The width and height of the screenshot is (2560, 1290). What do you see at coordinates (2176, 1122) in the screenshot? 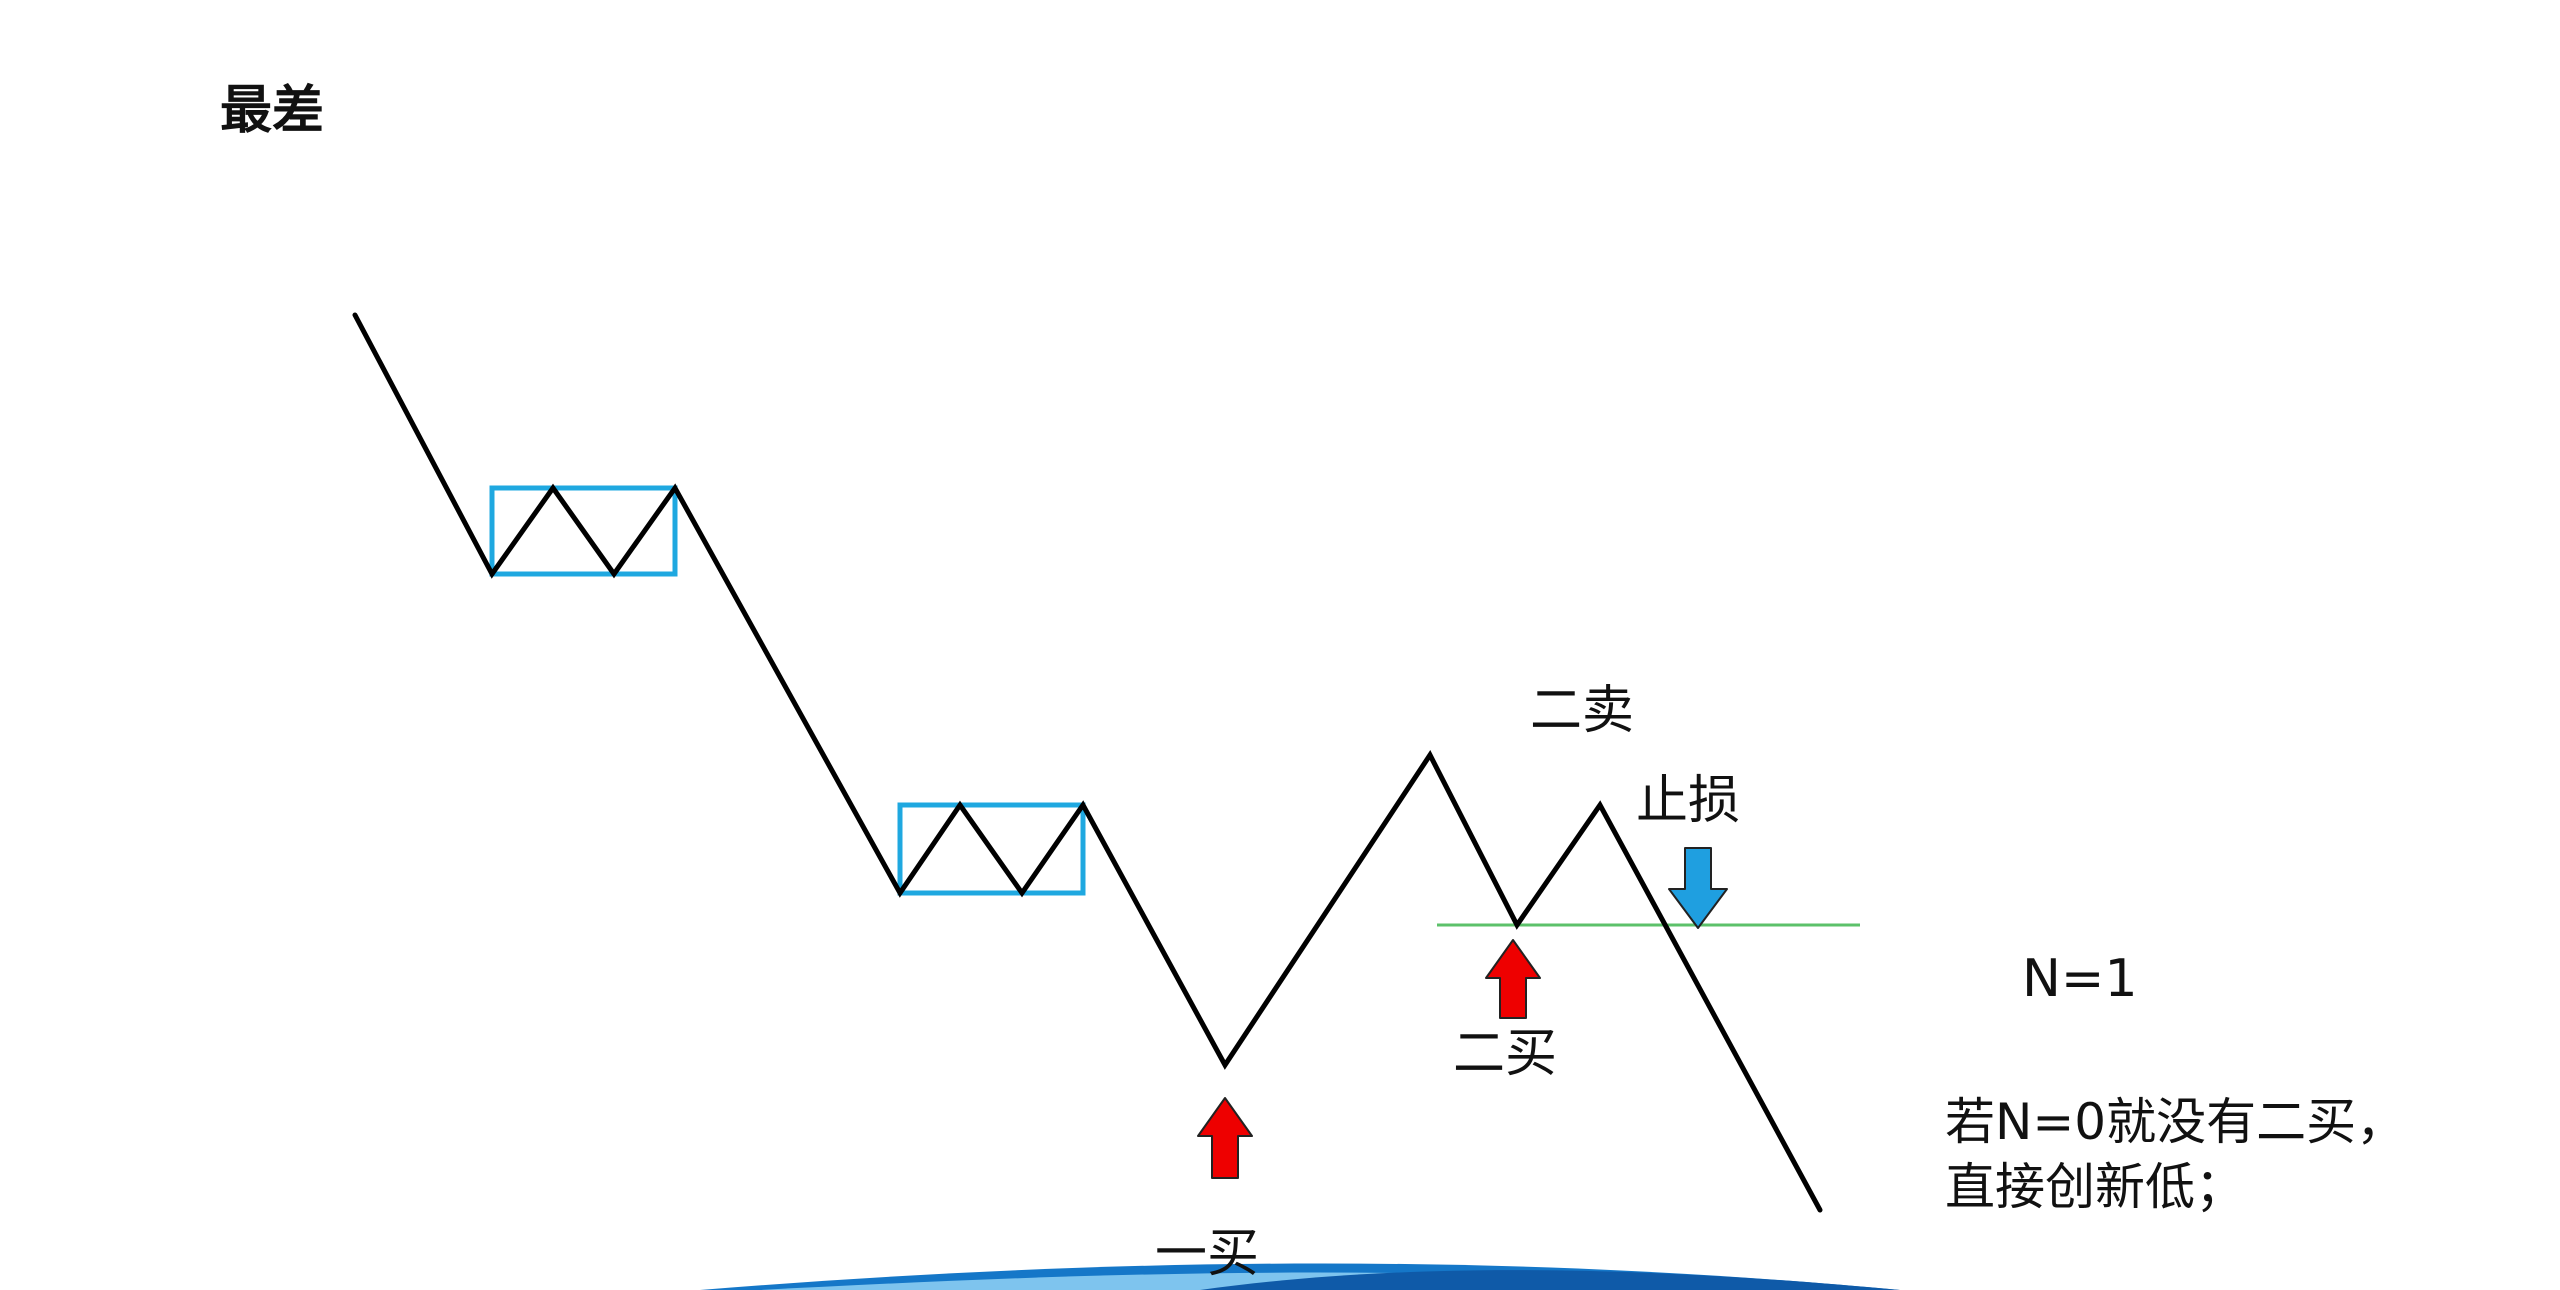
I see `note-line-1: 若N=0就没有二买，` at bounding box center [2176, 1122].